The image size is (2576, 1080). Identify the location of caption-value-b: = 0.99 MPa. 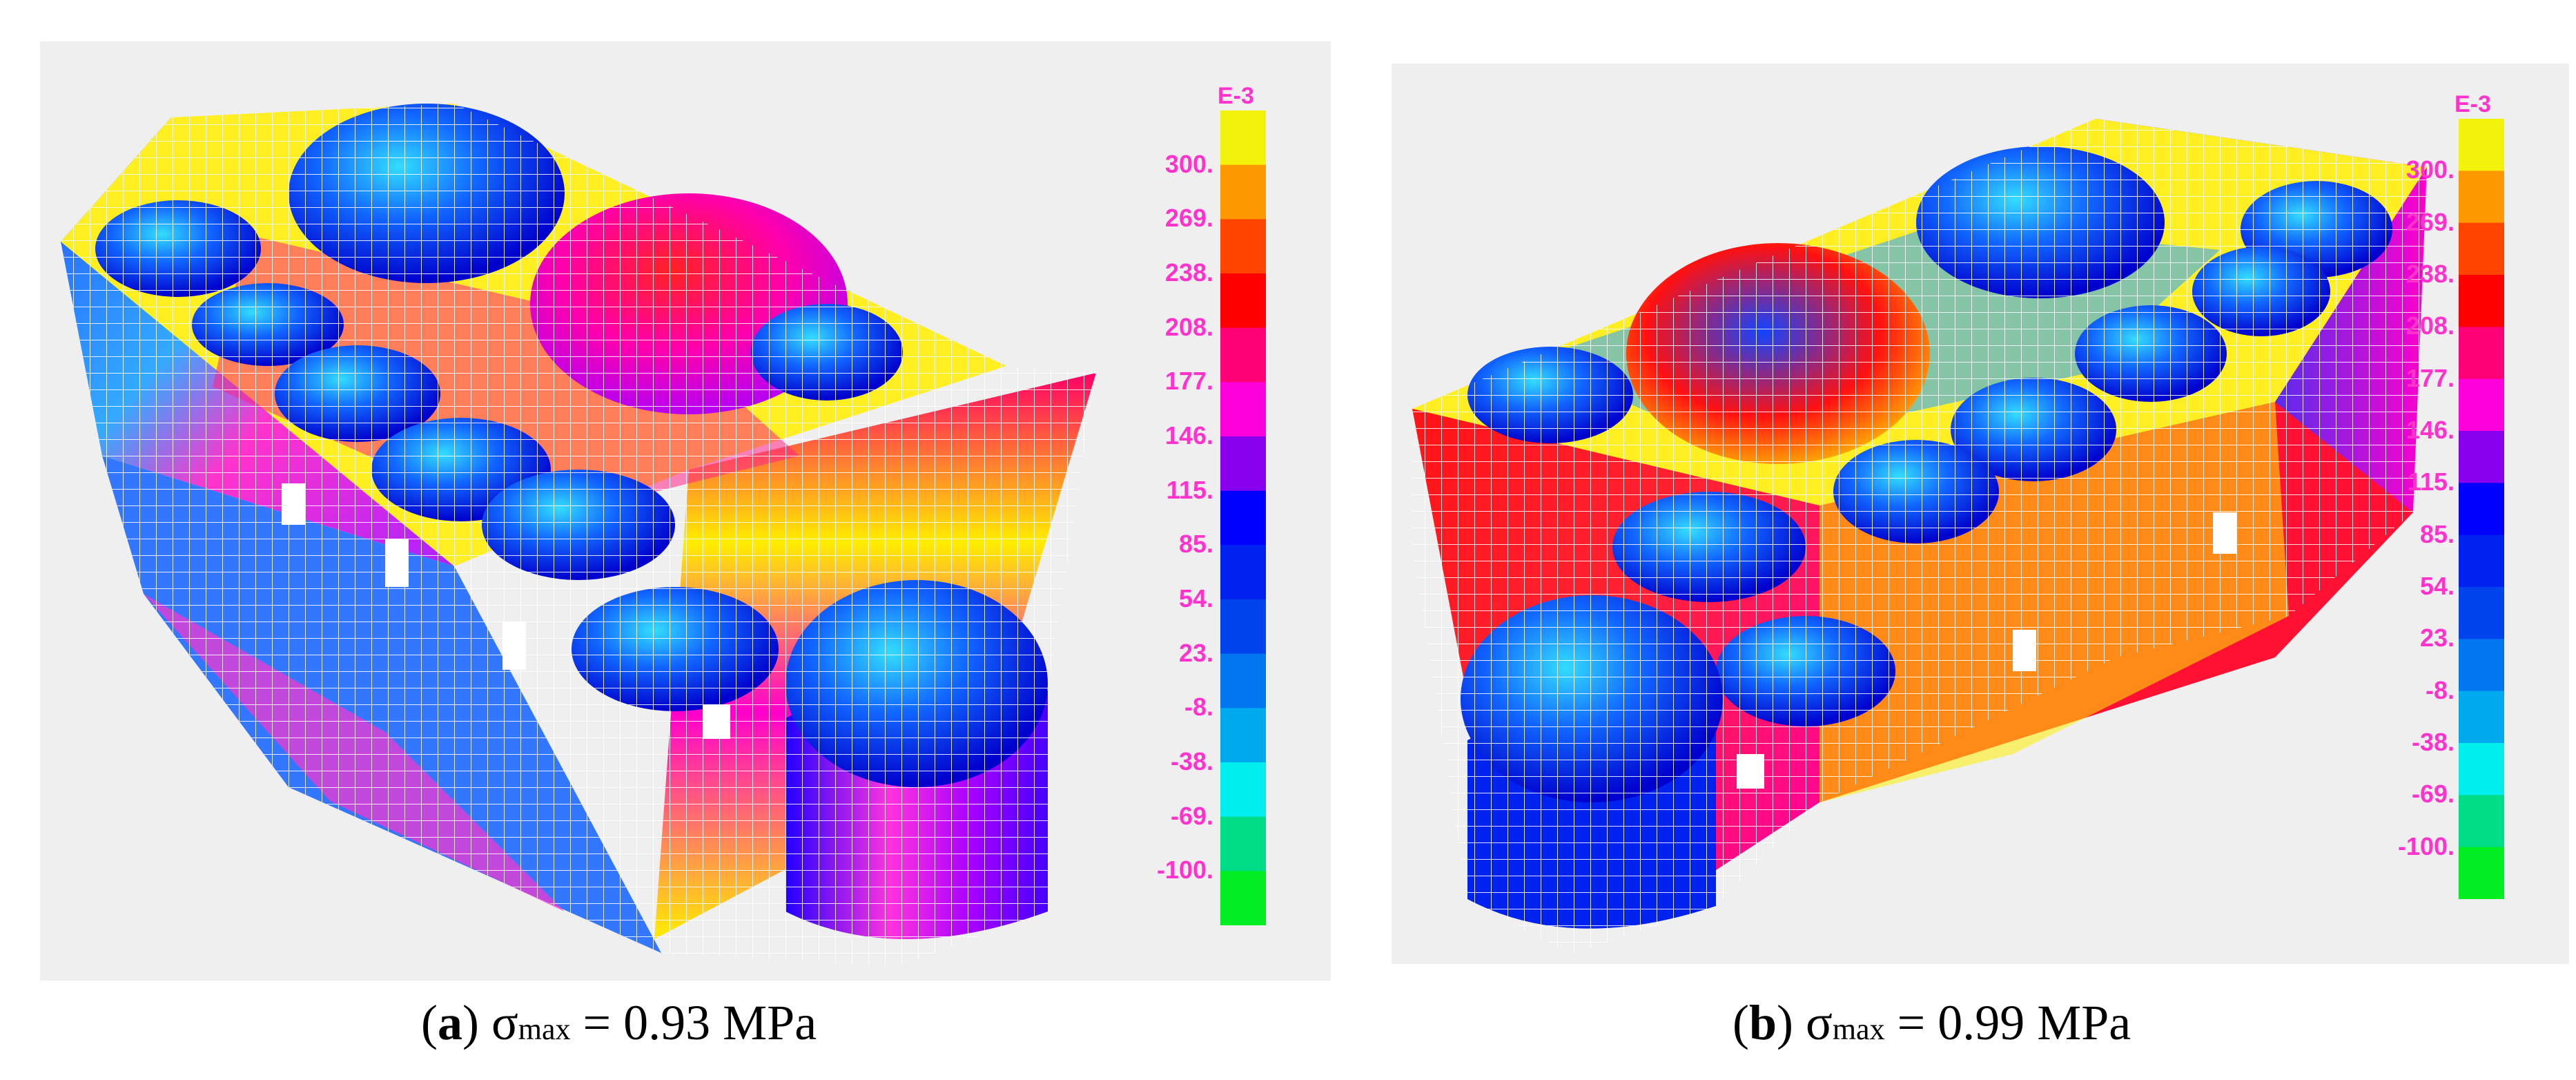
(2014, 1022).